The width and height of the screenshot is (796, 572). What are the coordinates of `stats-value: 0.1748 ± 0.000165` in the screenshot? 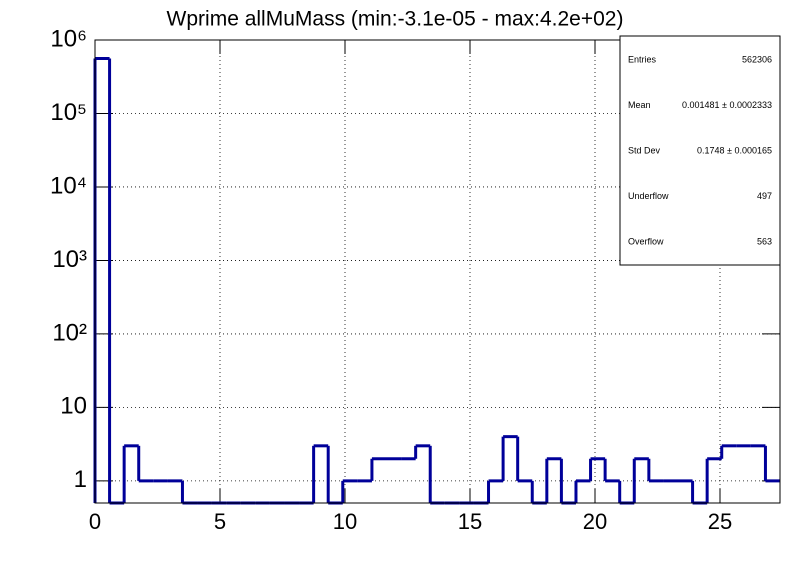 It's located at (734, 150).